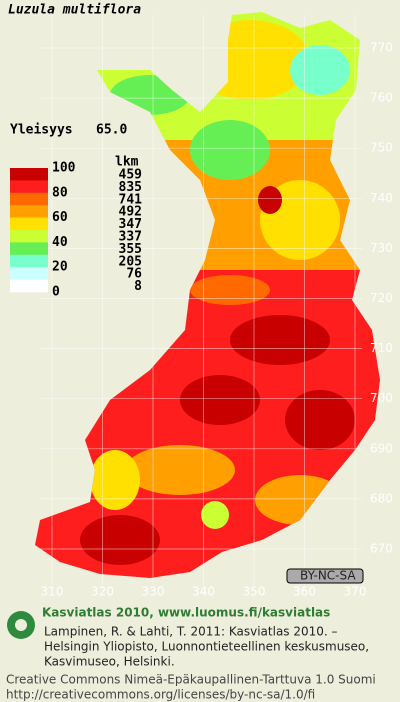 Image resolution: width=400 pixels, height=702 pixels. I want to click on easting-label: 350, so click(254, 592).